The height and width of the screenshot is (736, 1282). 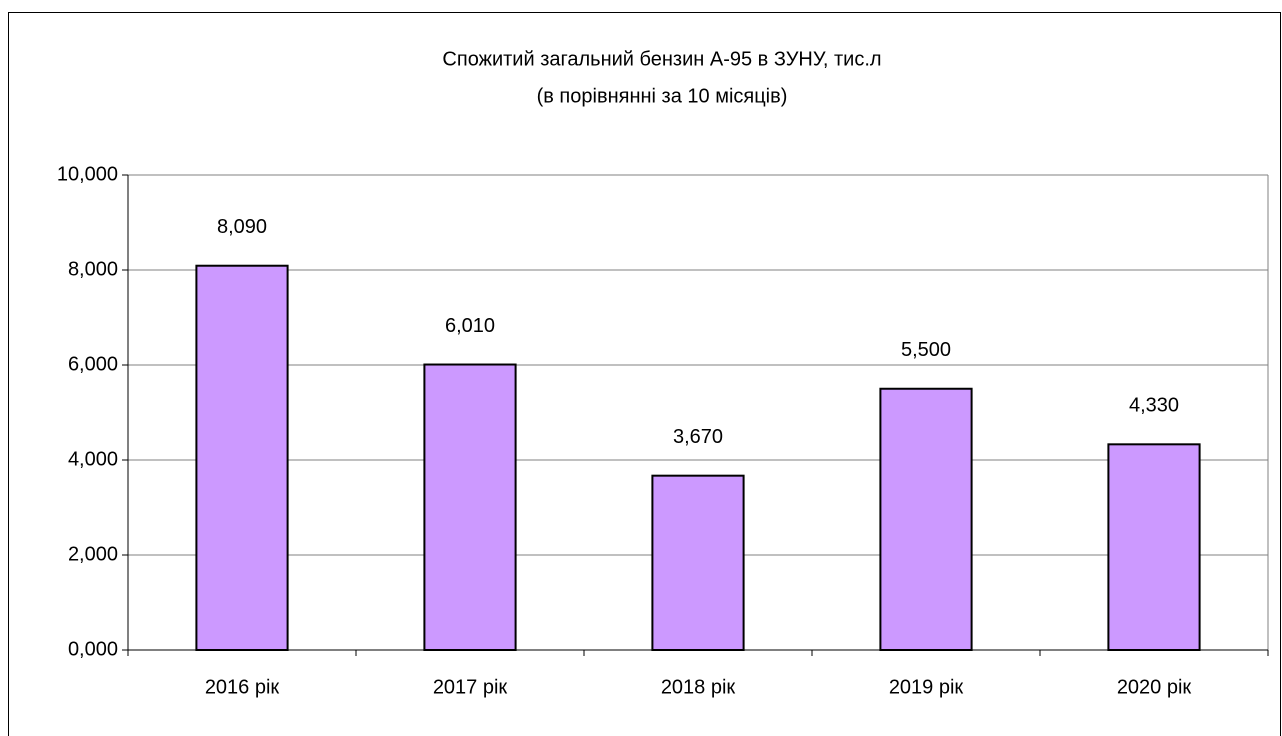 What do you see at coordinates (470, 687) in the screenshot?
I see `x-tick-label: 2017 рік` at bounding box center [470, 687].